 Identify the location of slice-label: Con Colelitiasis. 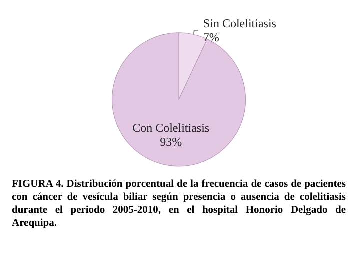
(171, 128).